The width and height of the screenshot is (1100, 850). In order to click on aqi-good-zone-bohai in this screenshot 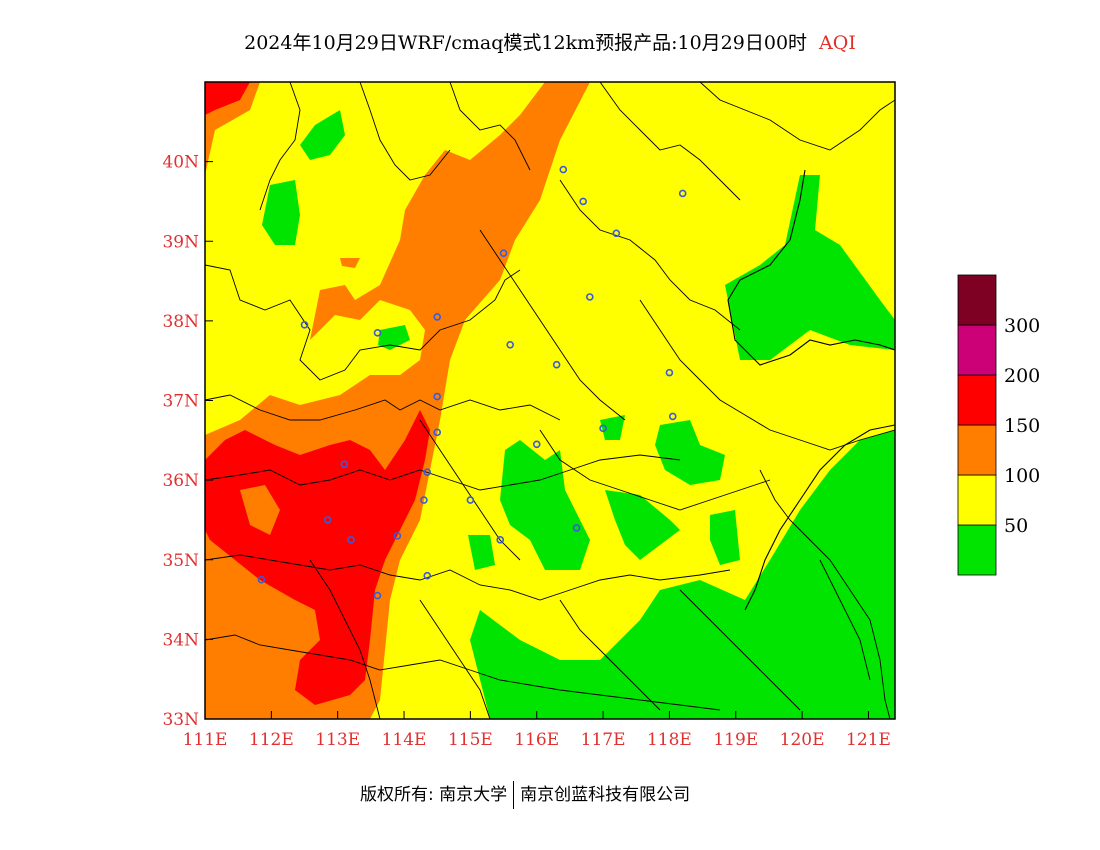, I will do `click(810, 267)`.